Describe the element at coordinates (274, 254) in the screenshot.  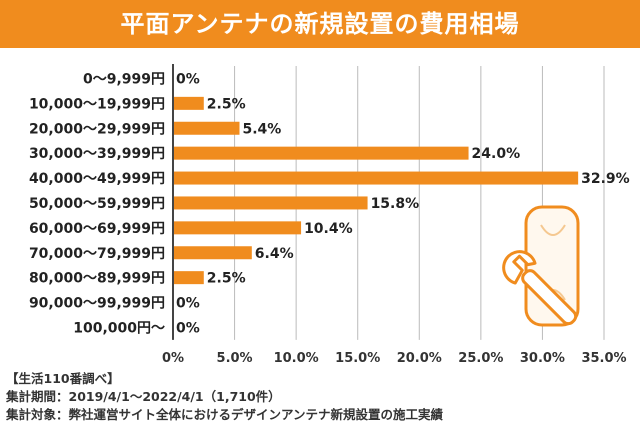
I see `value-label: 6.4%` at that location.